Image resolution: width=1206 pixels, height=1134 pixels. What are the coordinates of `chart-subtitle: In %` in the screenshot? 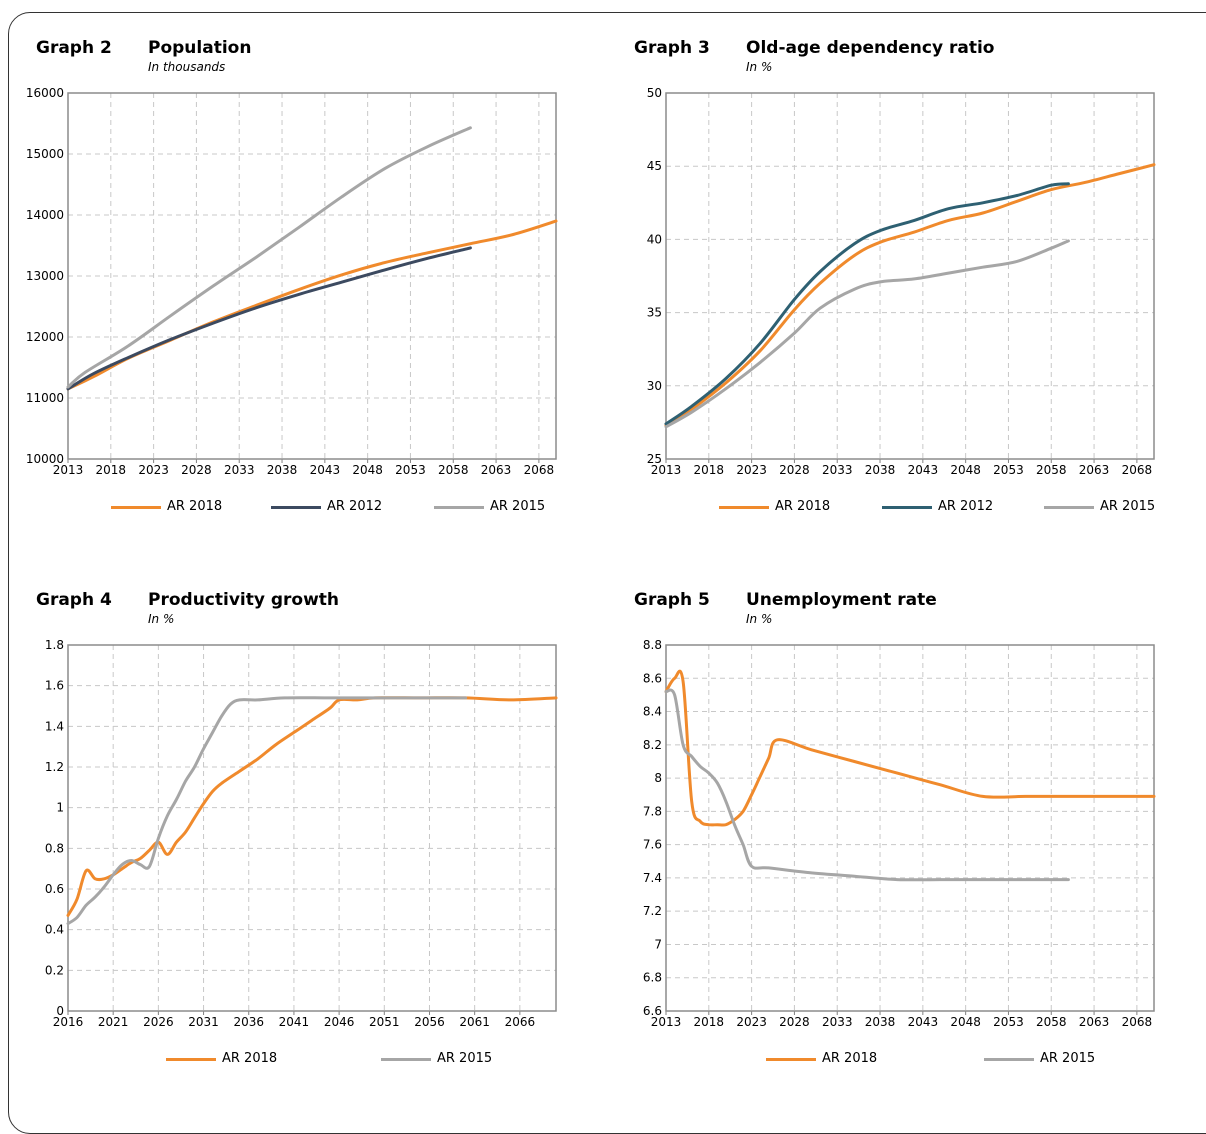 It's located at (759, 619).